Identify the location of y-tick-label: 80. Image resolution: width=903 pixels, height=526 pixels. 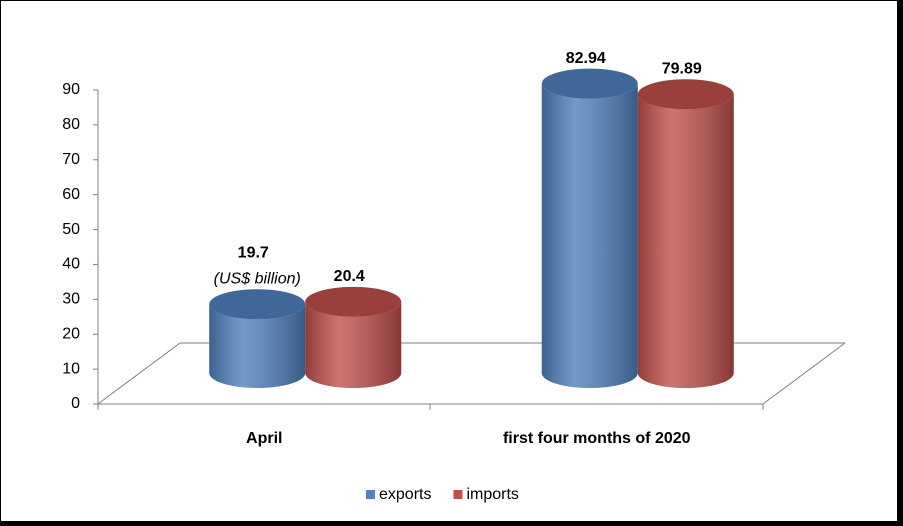
(71, 124).